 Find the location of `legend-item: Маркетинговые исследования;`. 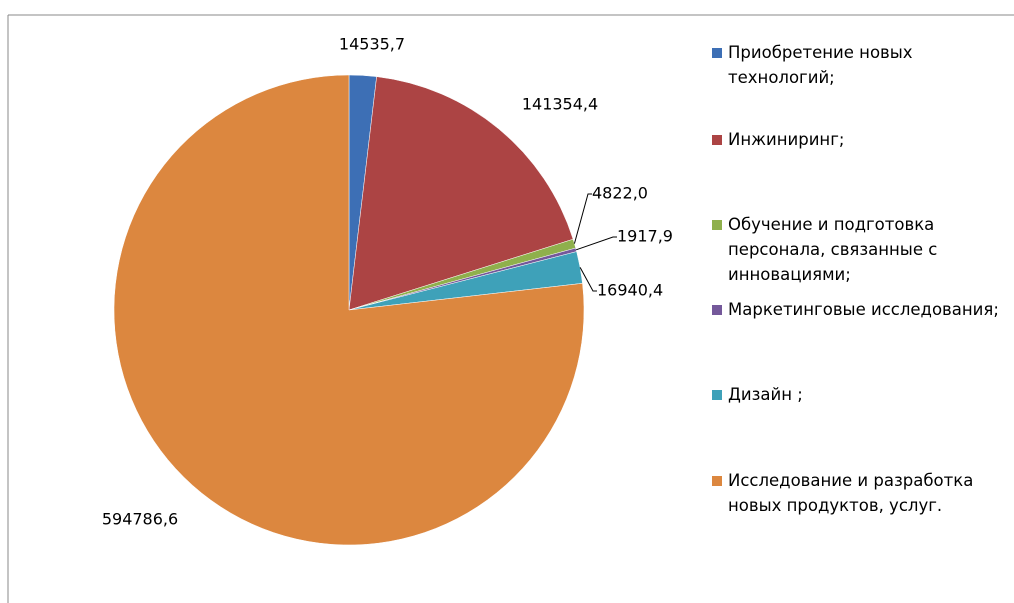

legend-item: Маркетинговые исследования; is located at coordinates (859, 309).